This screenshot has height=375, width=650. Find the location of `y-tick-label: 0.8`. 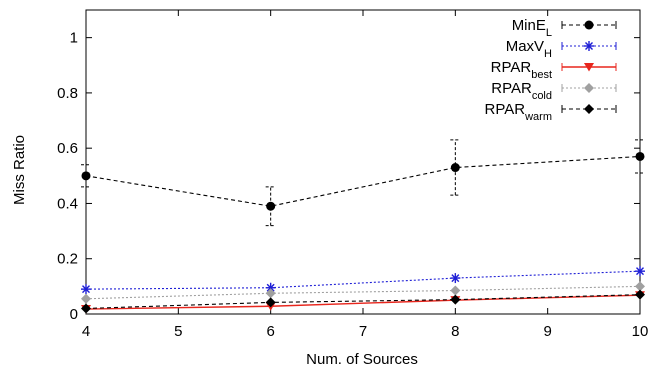

y-tick-label: 0.8 is located at coordinates (67, 93).